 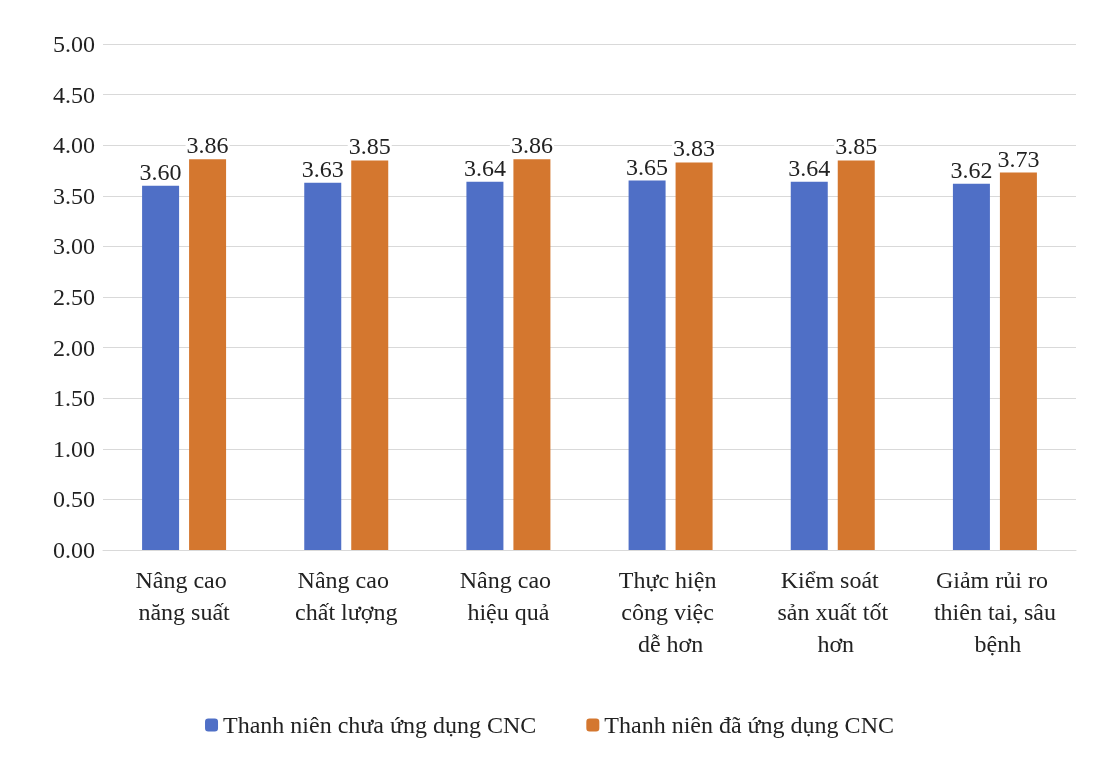 What do you see at coordinates (160, 171) in the screenshot?
I see `data-label: 3.60` at bounding box center [160, 171].